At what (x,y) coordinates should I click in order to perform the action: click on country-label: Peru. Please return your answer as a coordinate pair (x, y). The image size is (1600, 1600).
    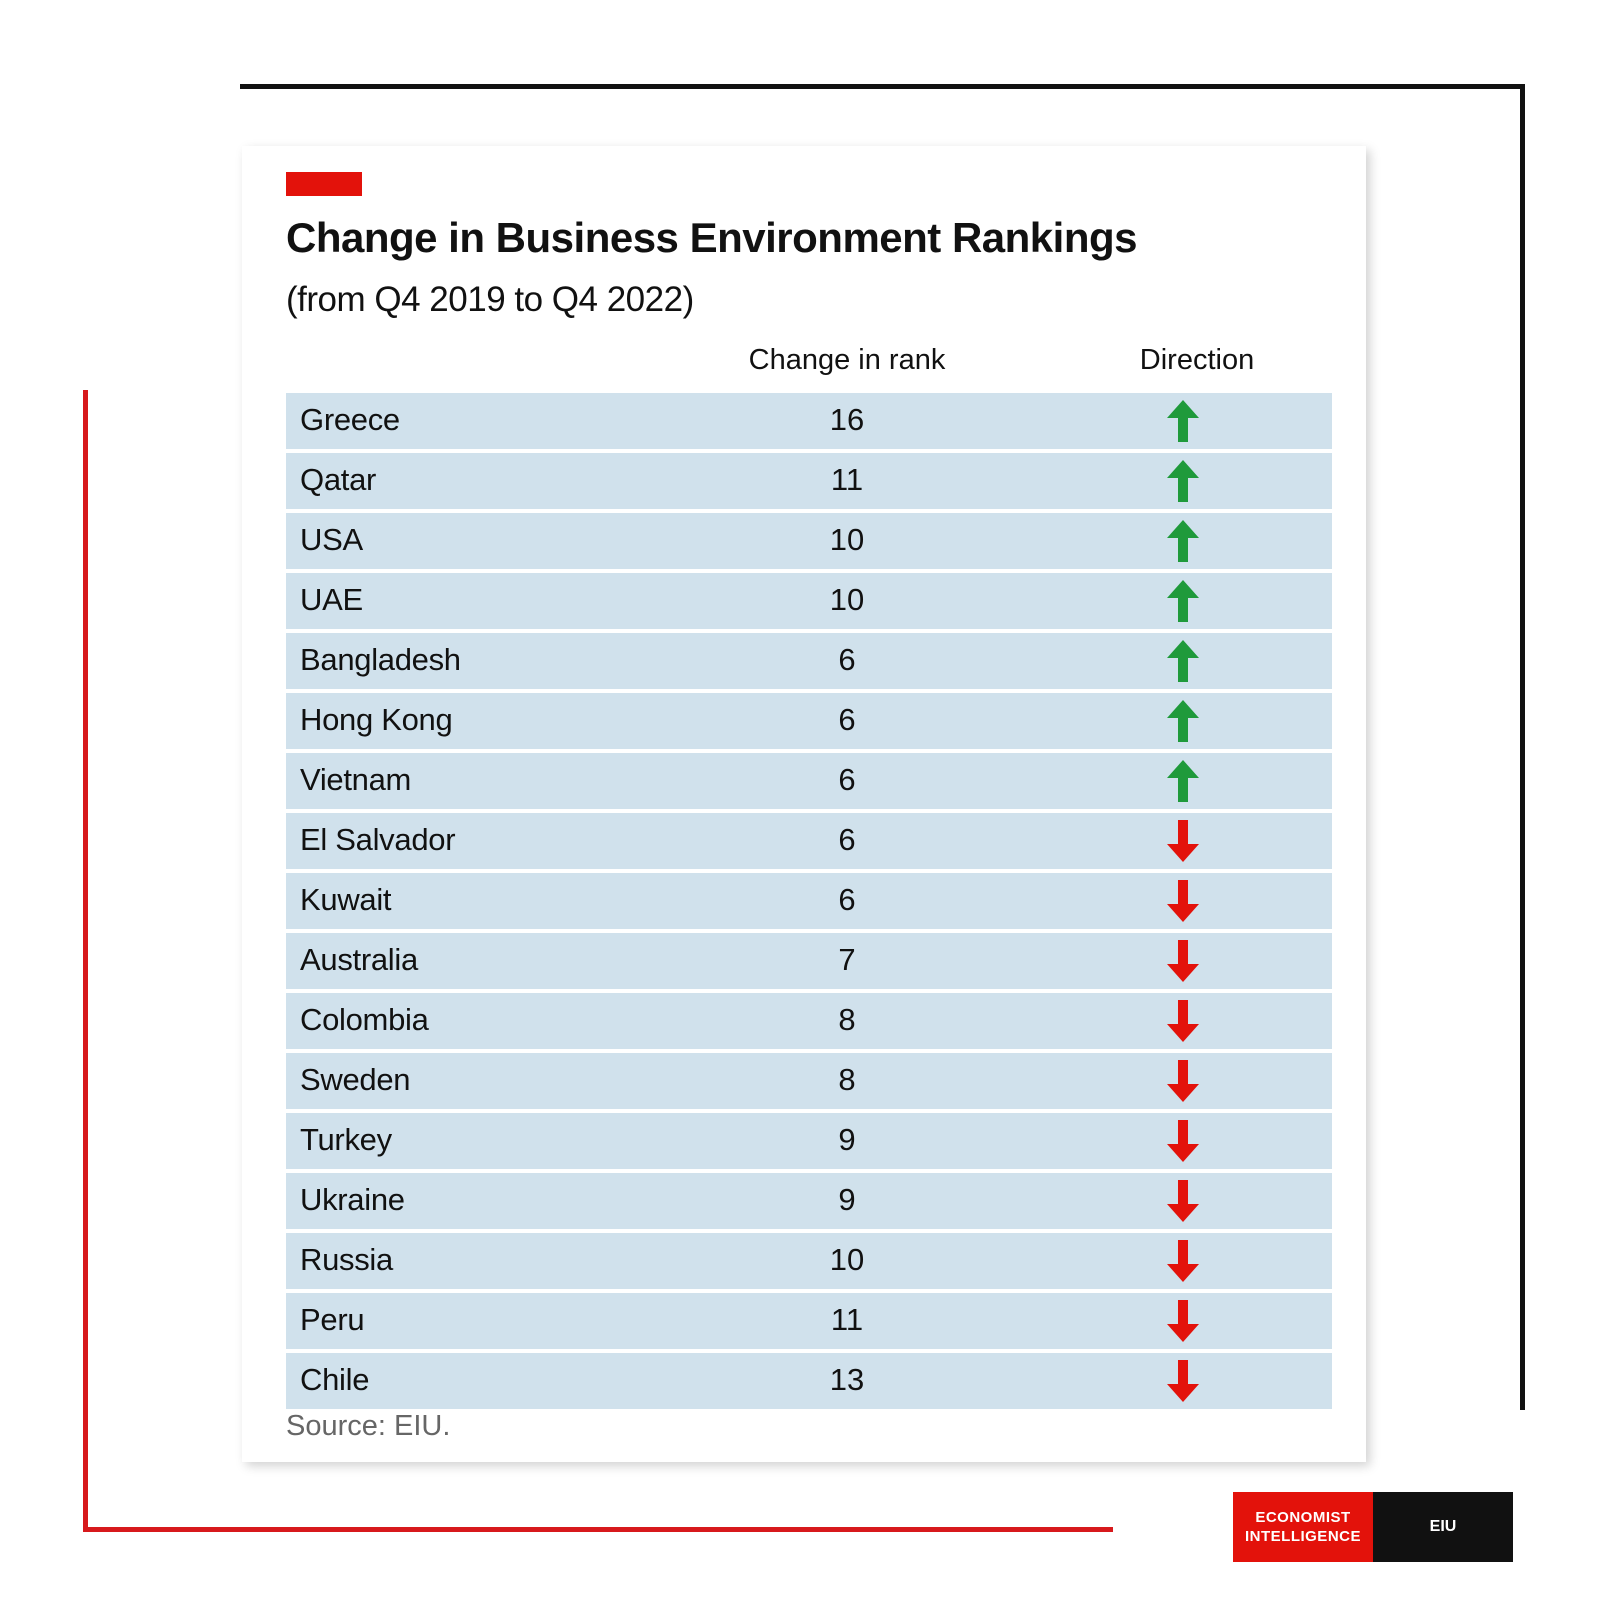
    Looking at the image, I should click on (332, 1319).